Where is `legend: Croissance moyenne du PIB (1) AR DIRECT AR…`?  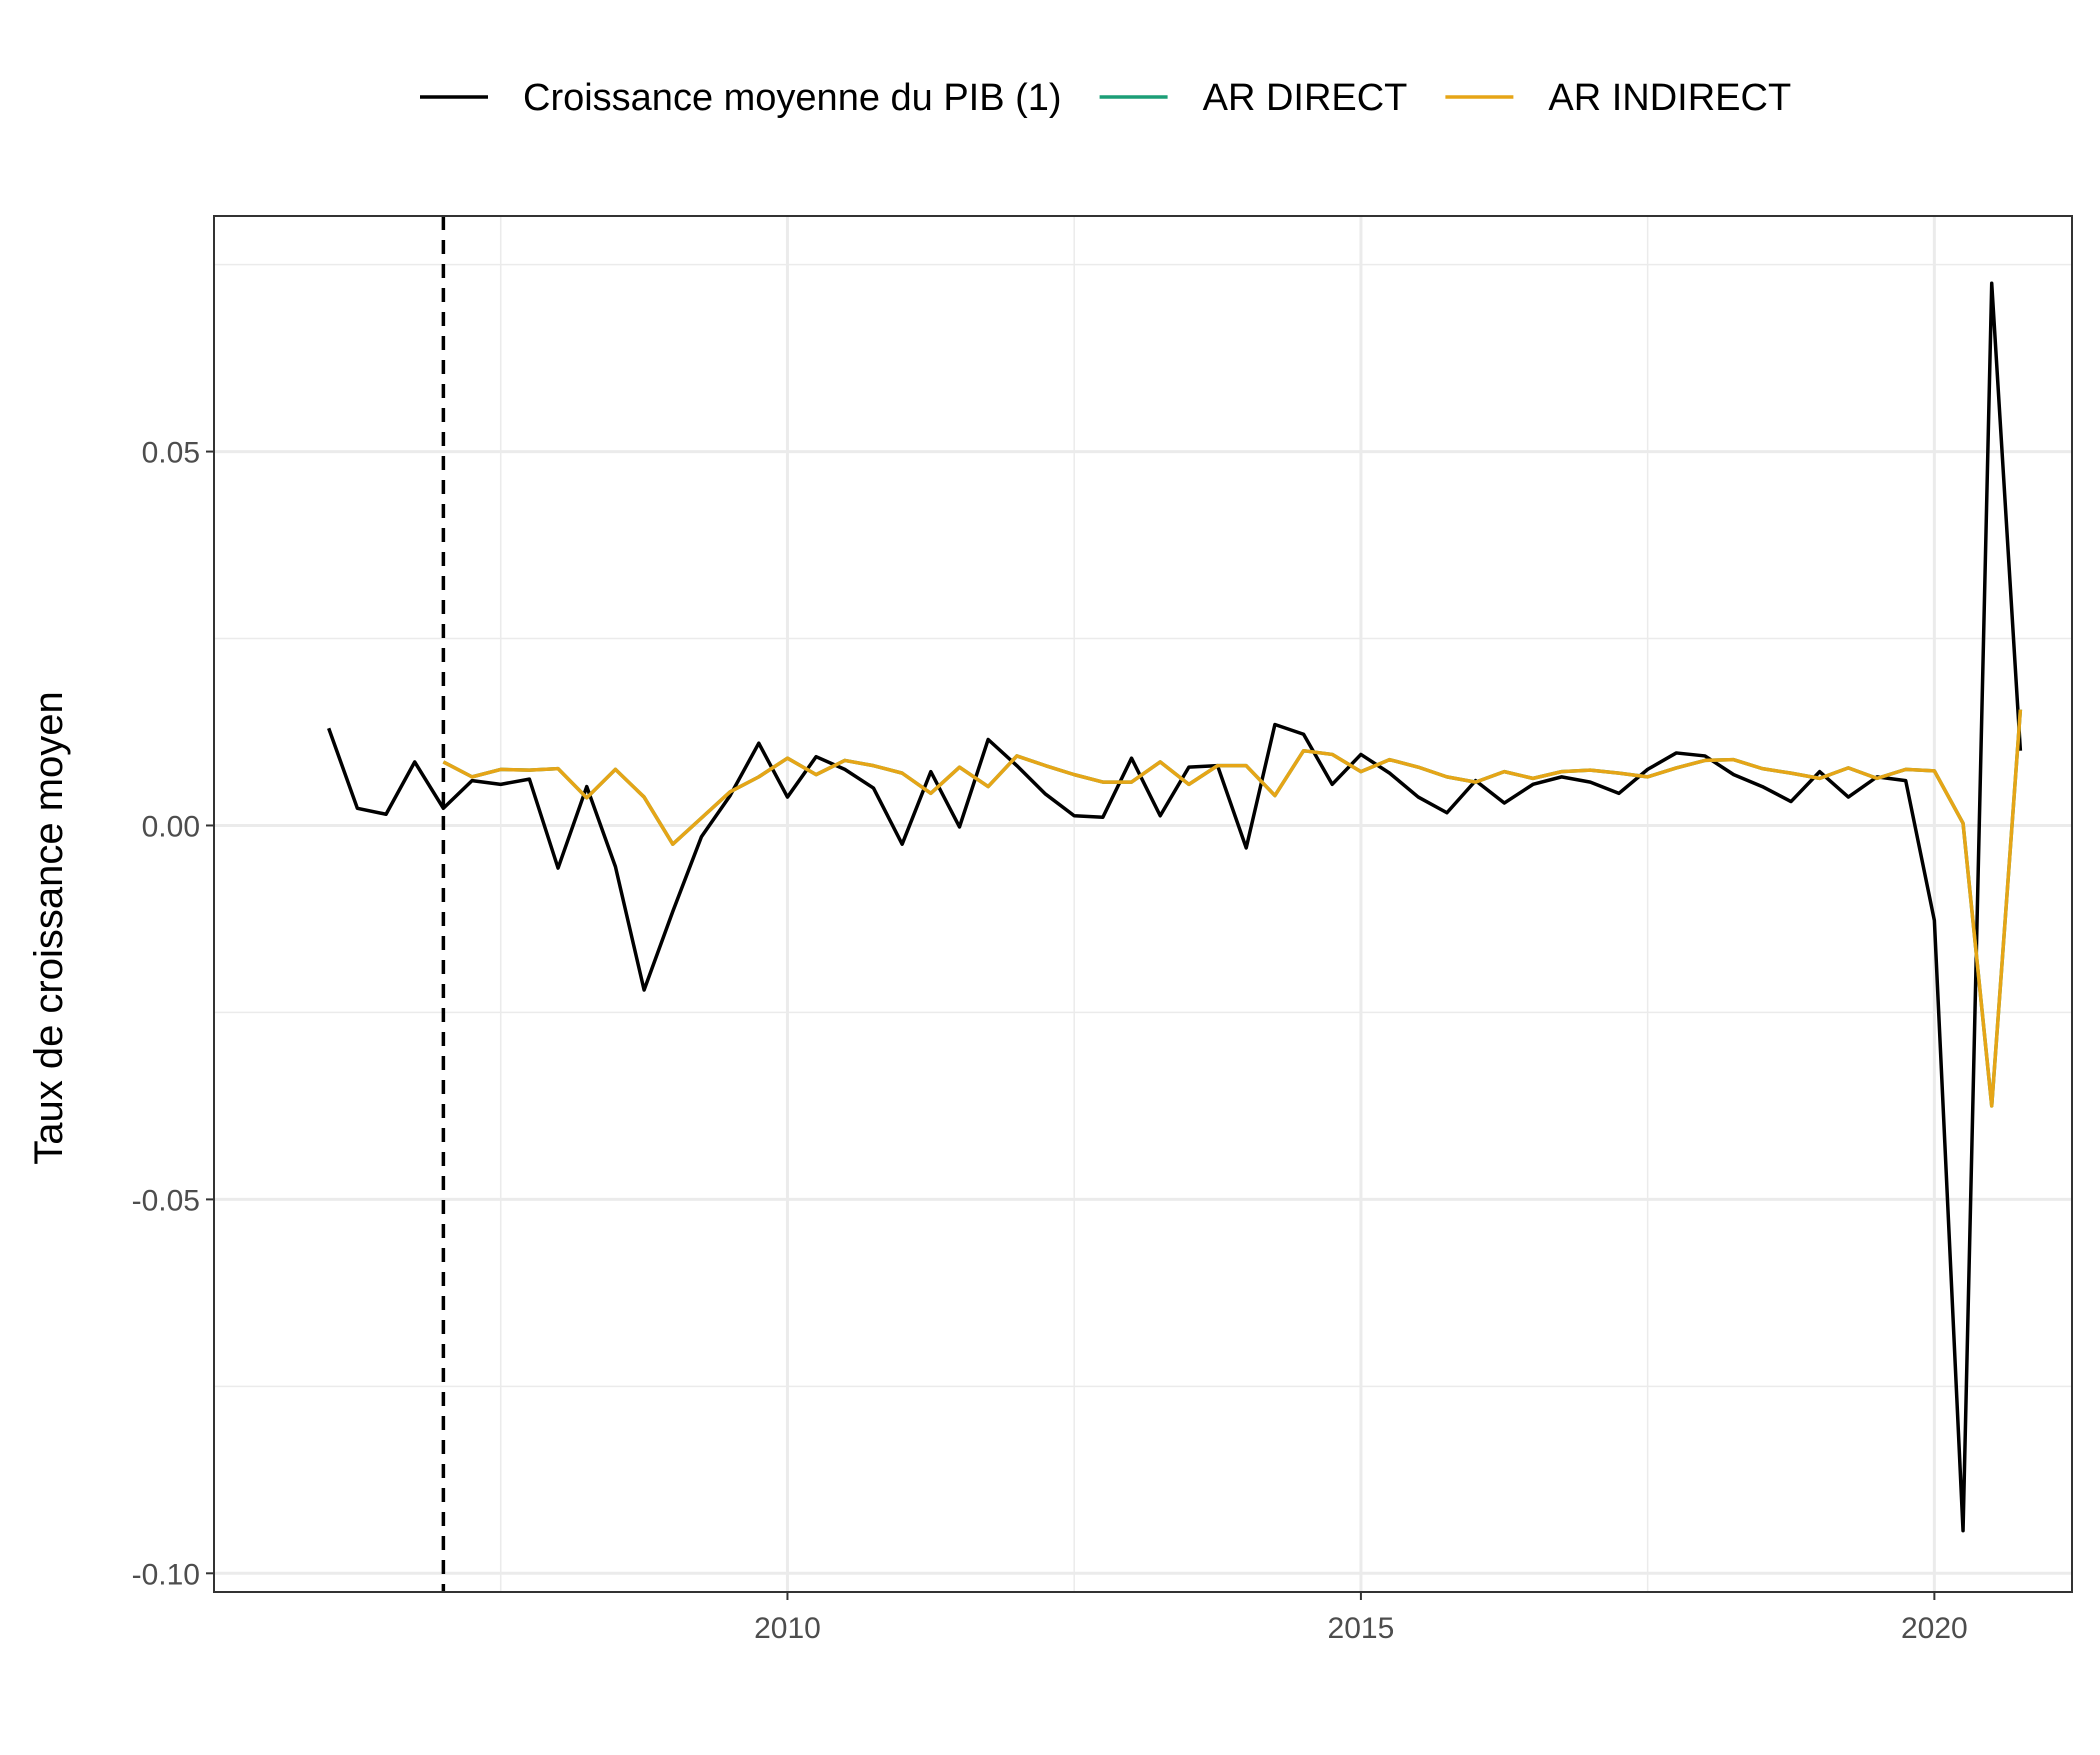 legend: Croissance moyenne du PIB (1) AR DIRECT AR… is located at coordinates (1105, 98).